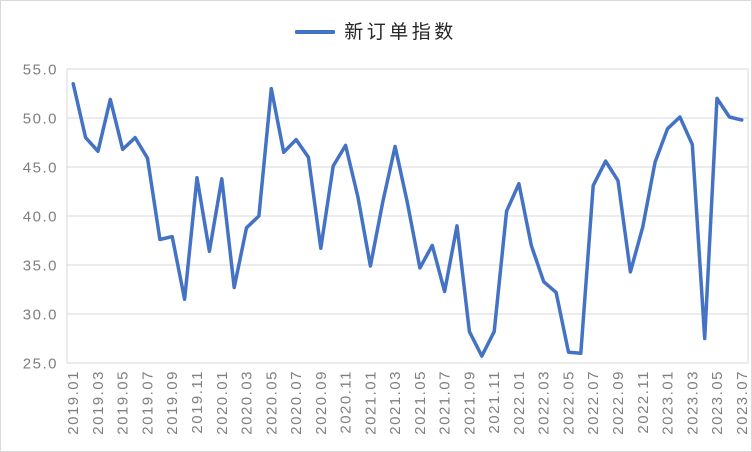 The width and height of the screenshot is (752, 452). Describe the element at coordinates (315, 32) in the screenshot. I see `legend-line-swatch` at that location.